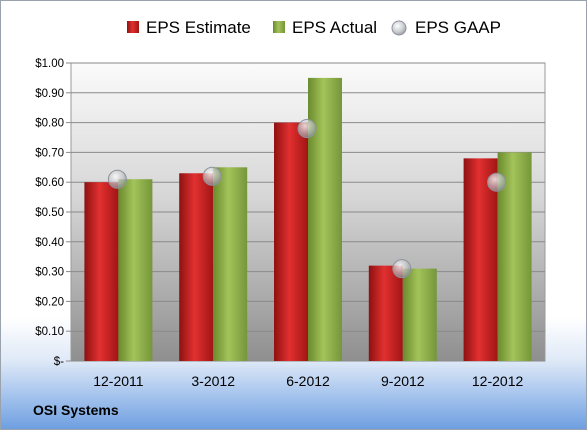 Image resolution: width=587 pixels, height=430 pixels. Describe the element at coordinates (49, 124) in the screenshot. I see `y-tick-label: $0.80` at that location.